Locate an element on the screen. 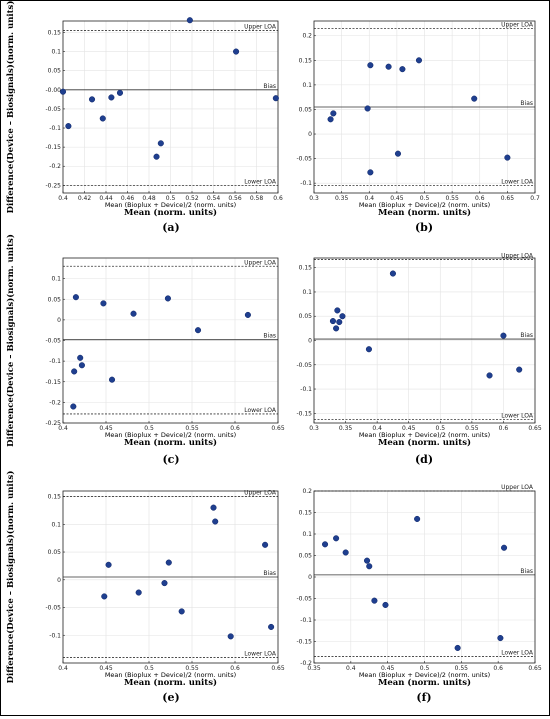  x-tick-label: 0.58 is located at coordinates (257, 198).